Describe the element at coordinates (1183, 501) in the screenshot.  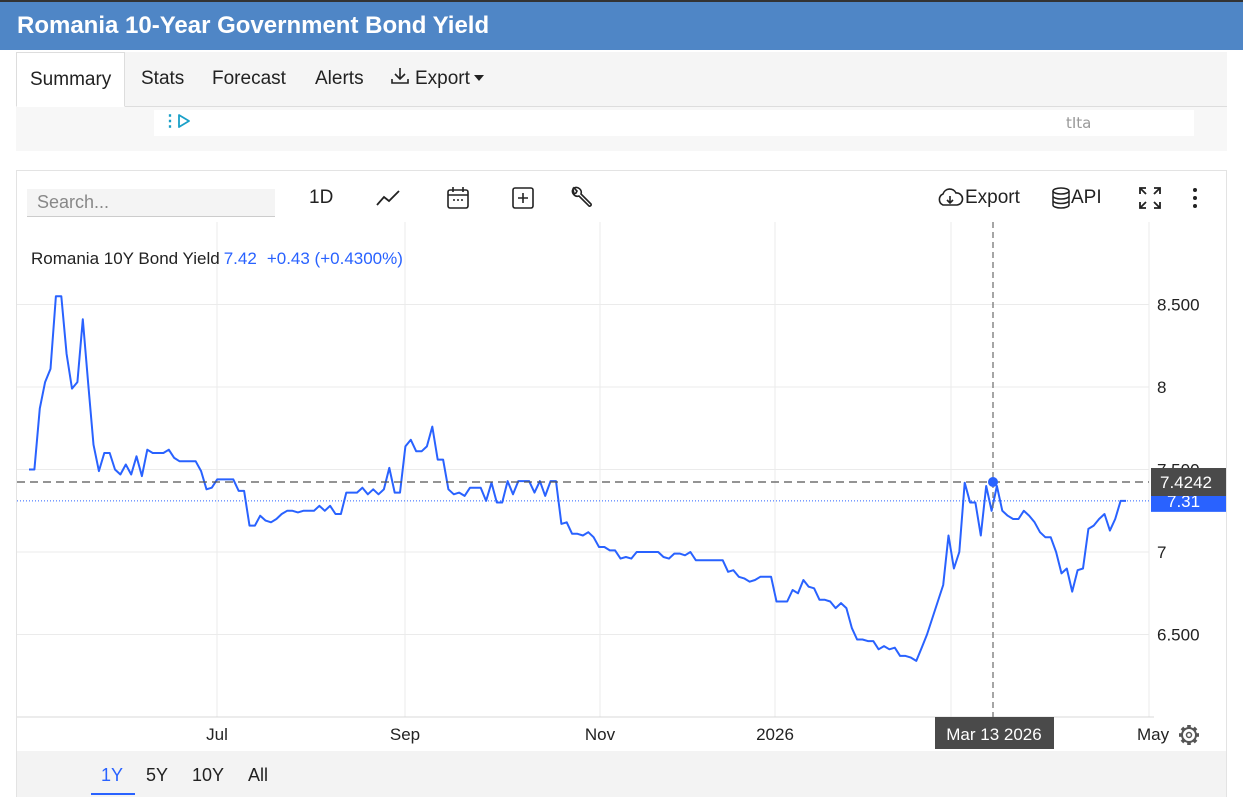
I see `last-value-label: 7.31` at that location.